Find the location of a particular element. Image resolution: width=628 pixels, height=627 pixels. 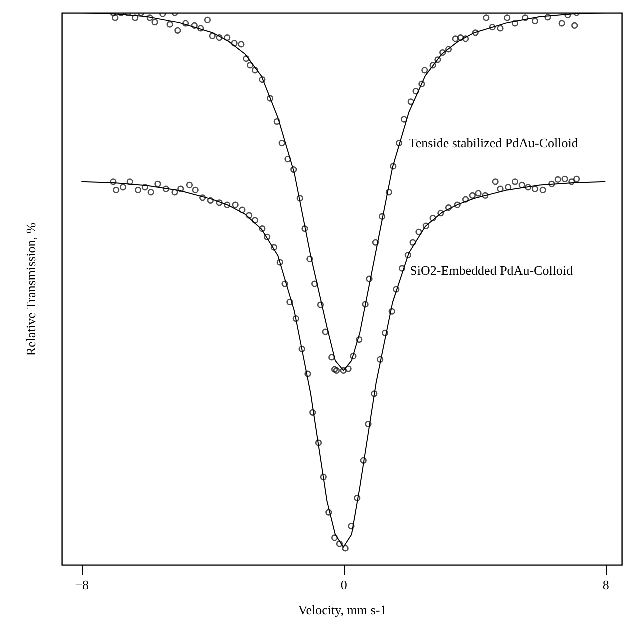

x-tick-label: 0 is located at coordinates (344, 585).